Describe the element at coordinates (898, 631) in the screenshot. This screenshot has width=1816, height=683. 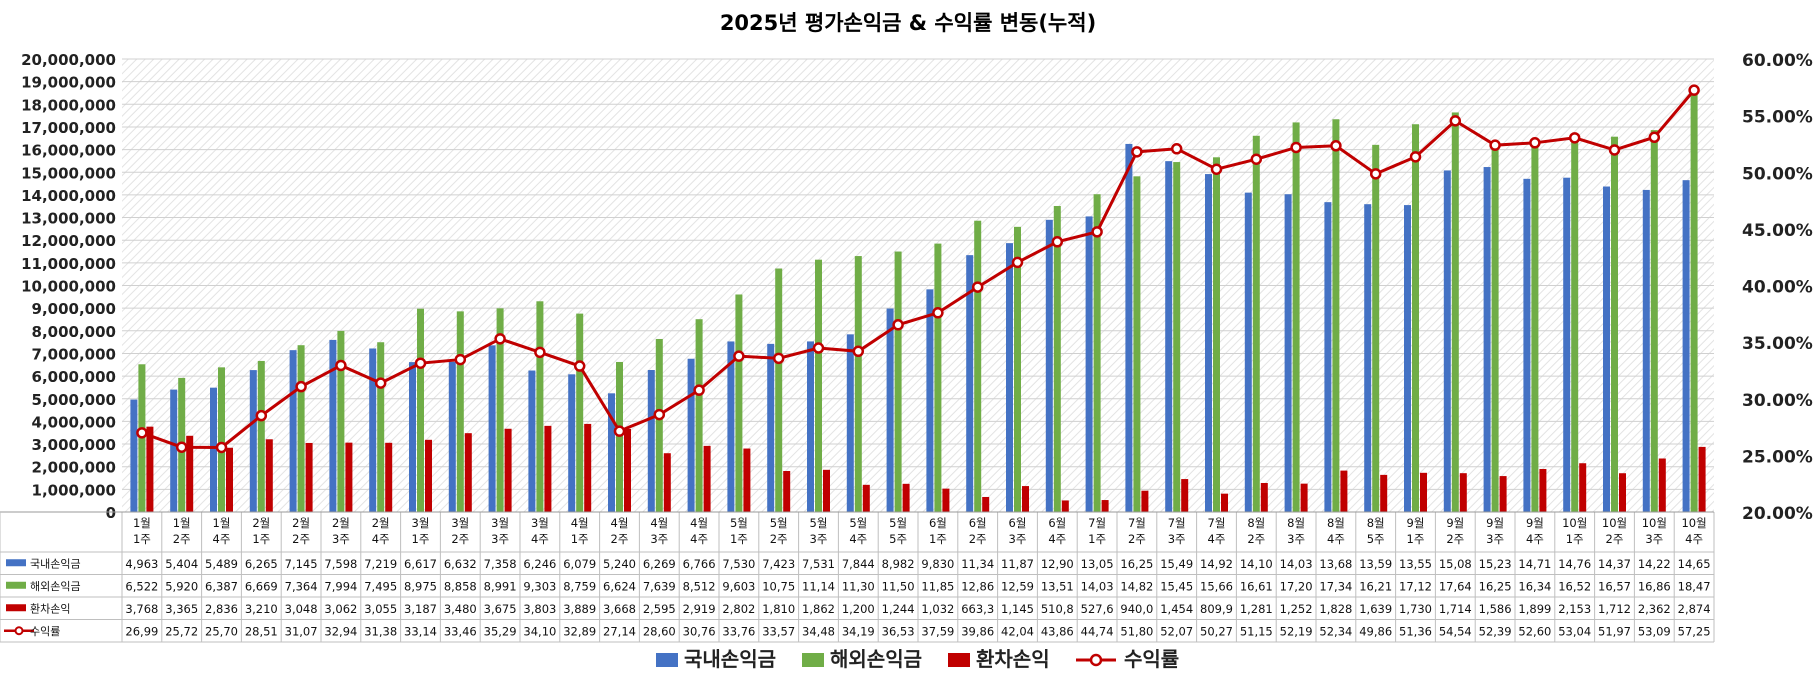
I see `table-value-cell: 36,53` at that location.